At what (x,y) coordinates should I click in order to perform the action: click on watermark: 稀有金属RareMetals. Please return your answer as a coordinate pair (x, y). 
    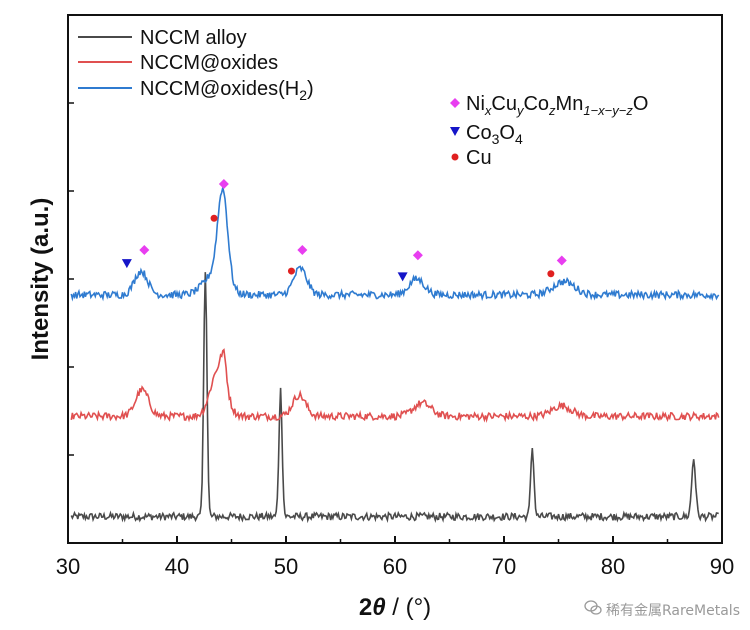
    Looking at the image, I should click on (662, 610).